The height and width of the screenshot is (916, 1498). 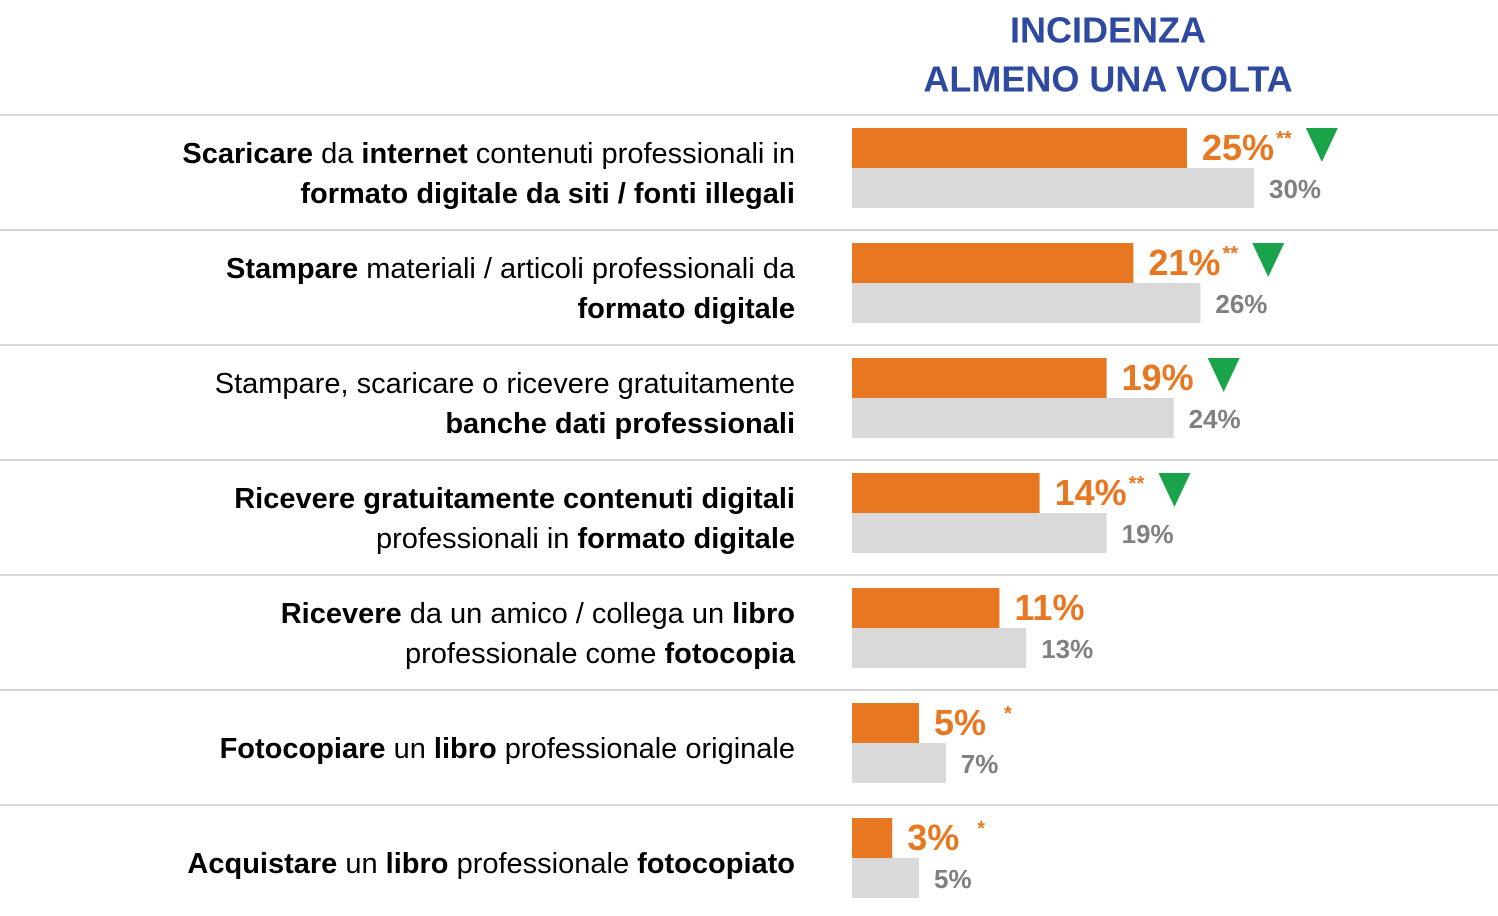 What do you see at coordinates (1184, 262) in the screenshot?
I see `value-text: 21%` at bounding box center [1184, 262].